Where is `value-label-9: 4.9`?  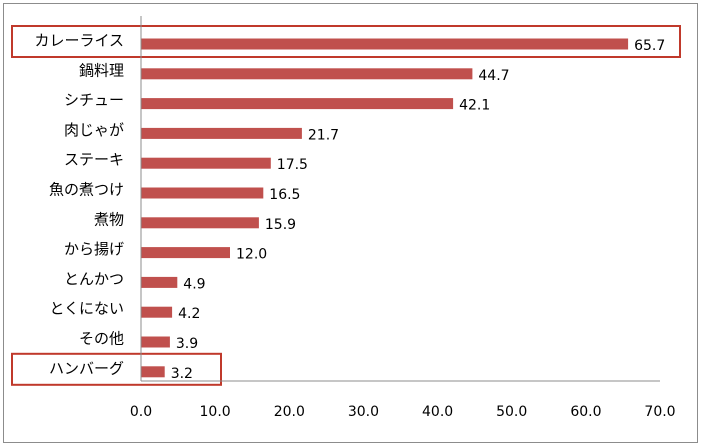 value-label-9: 4.9 is located at coordinates (194, 284).